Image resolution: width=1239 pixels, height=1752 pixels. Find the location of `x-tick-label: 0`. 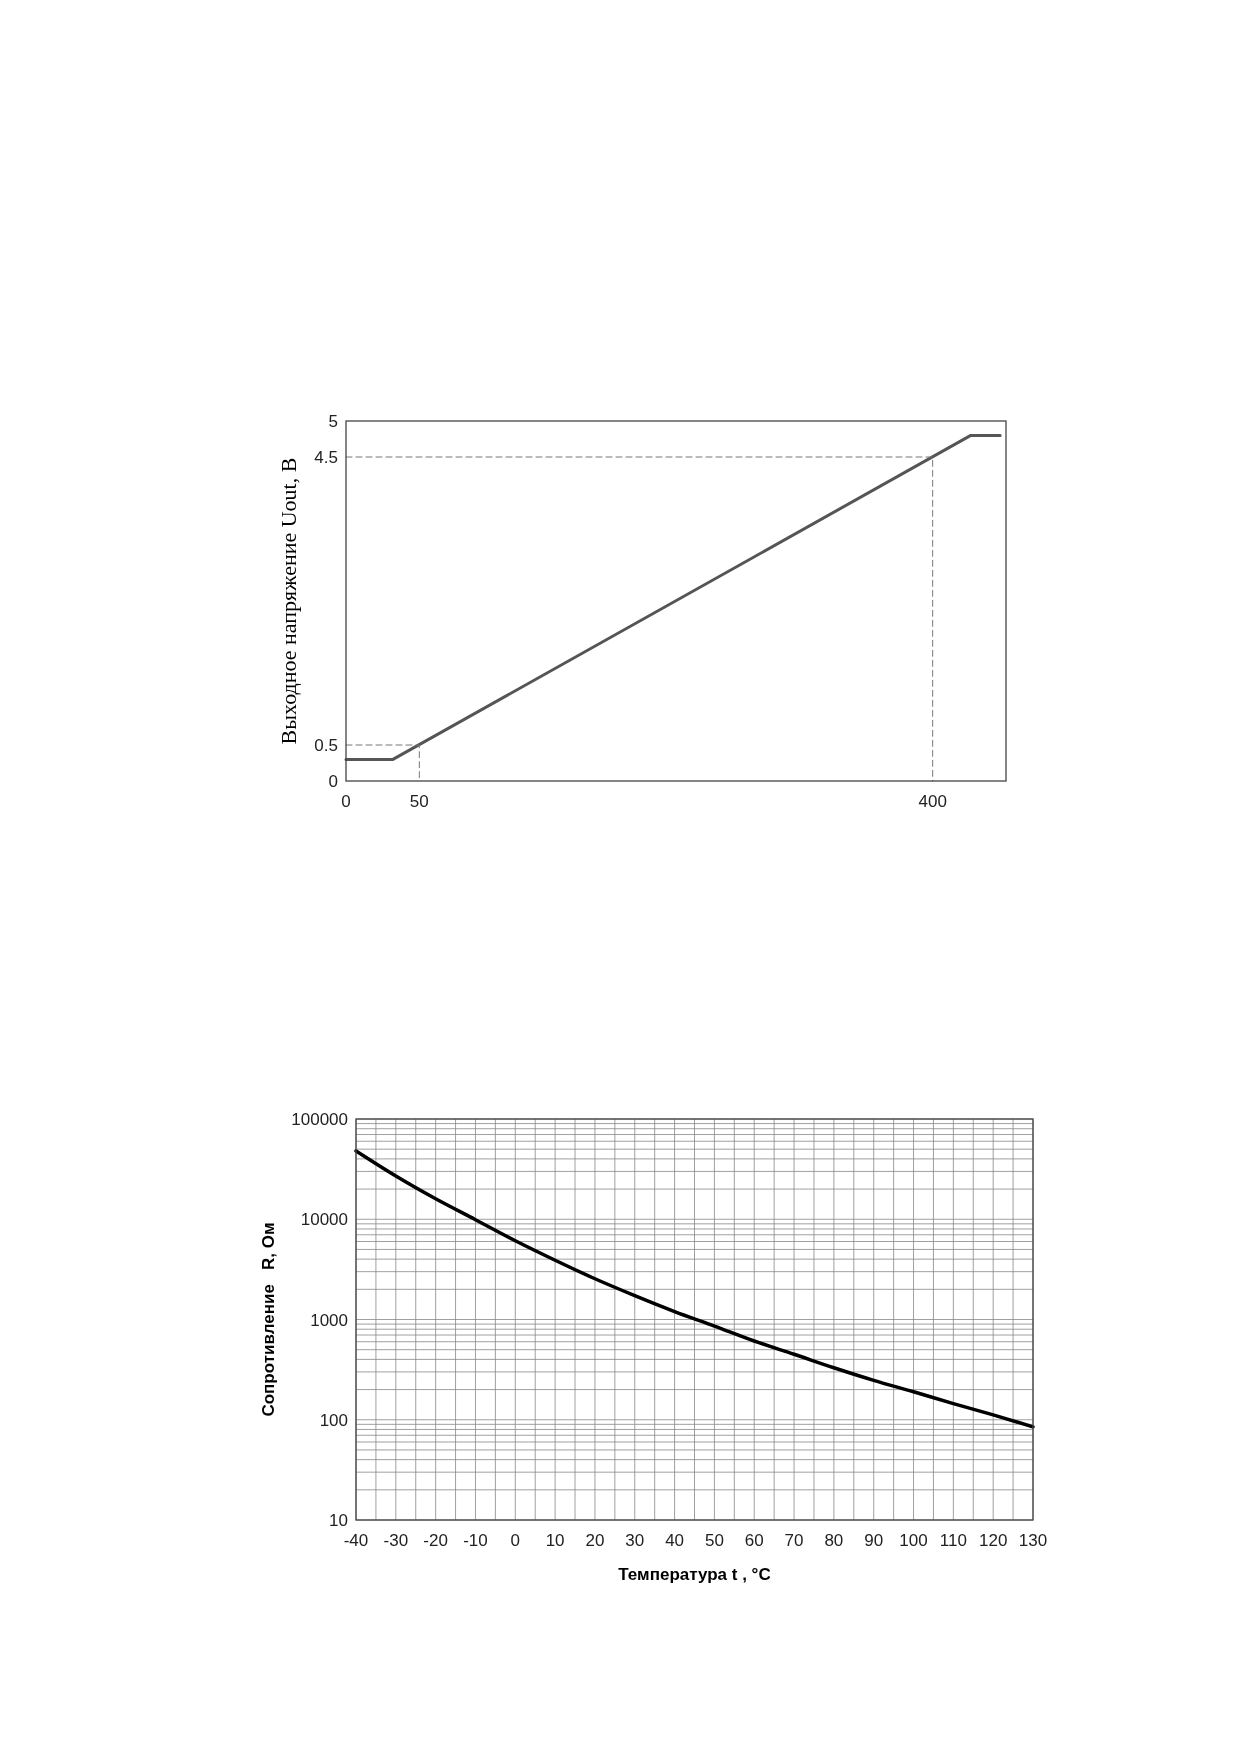

x-tick-label: 0 is located at coordinates (515, 1540).